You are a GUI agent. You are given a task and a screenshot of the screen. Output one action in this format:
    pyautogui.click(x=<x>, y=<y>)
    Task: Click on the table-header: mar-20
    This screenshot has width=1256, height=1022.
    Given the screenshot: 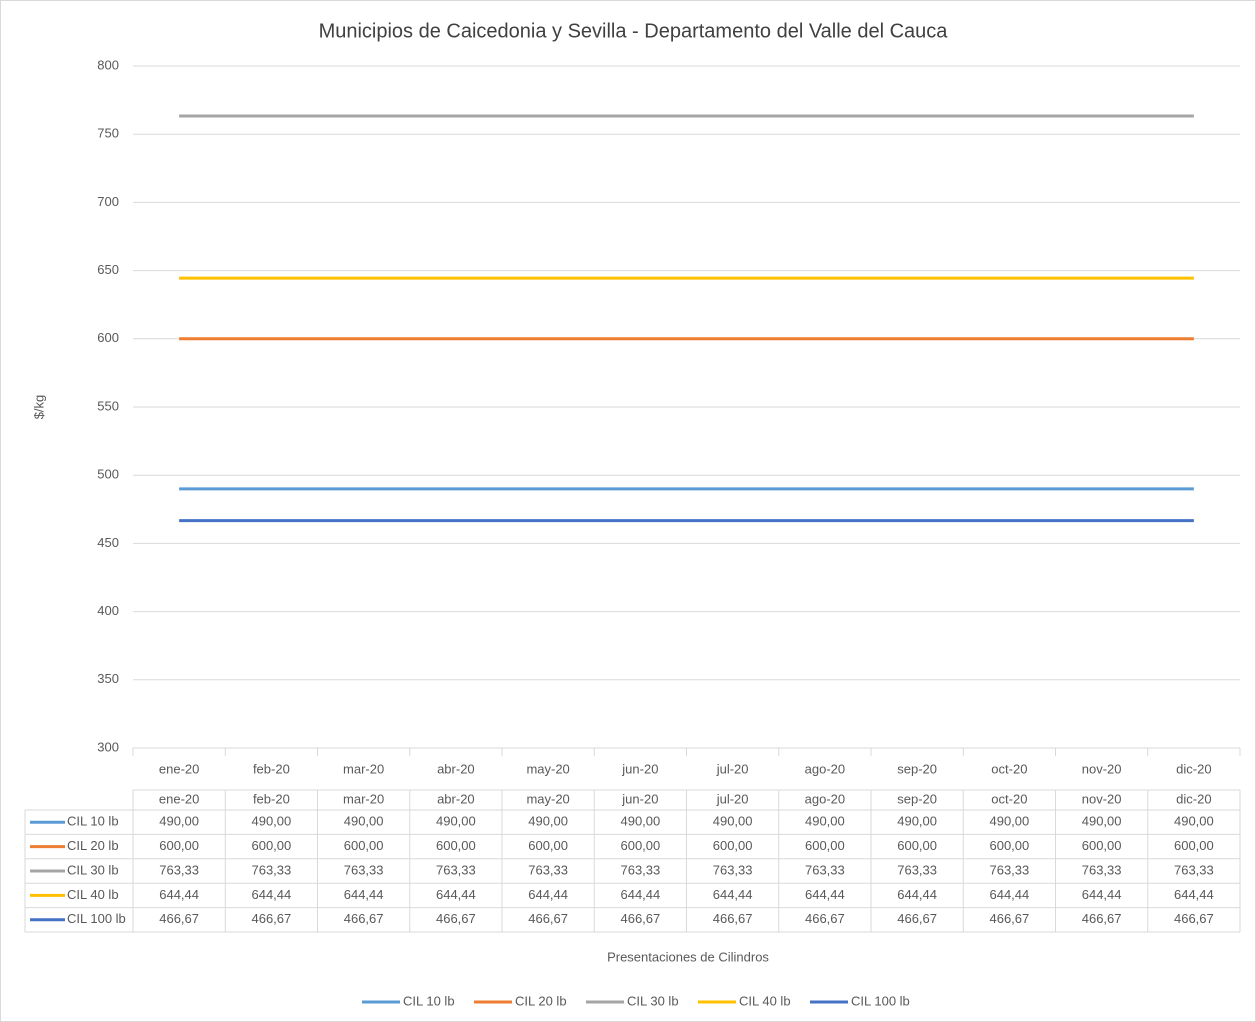 What is the action you would take?
    pyautogui.click(x=363, y=798)
    